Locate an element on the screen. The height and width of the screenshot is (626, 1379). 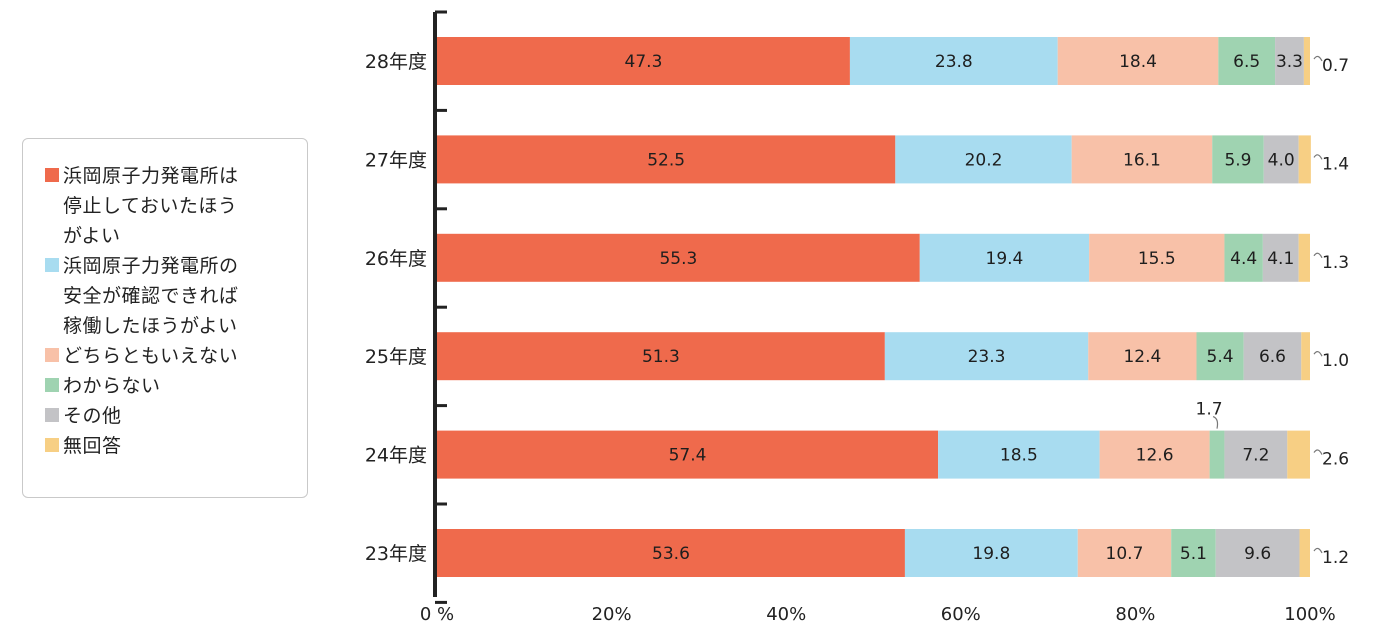
data-label: 1.4 is located at coordinates (1335, 164).